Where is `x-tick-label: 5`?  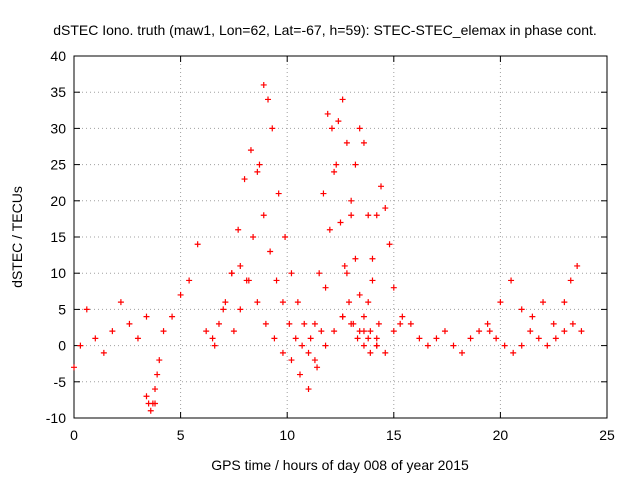
x-tick-label: 5 is located at coordinates (181, 435).